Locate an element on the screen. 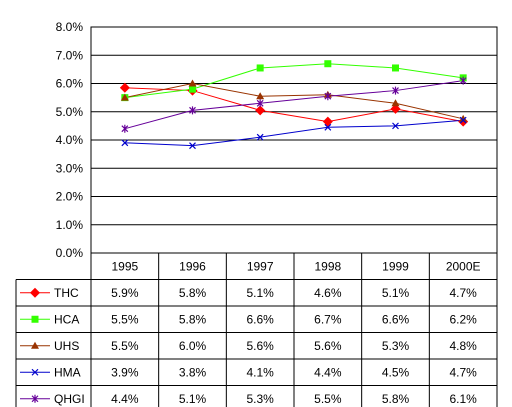 The width and height of the screenshot is (512, 407). table-cell-value: 3.9% is located at coordinates (125, 372).